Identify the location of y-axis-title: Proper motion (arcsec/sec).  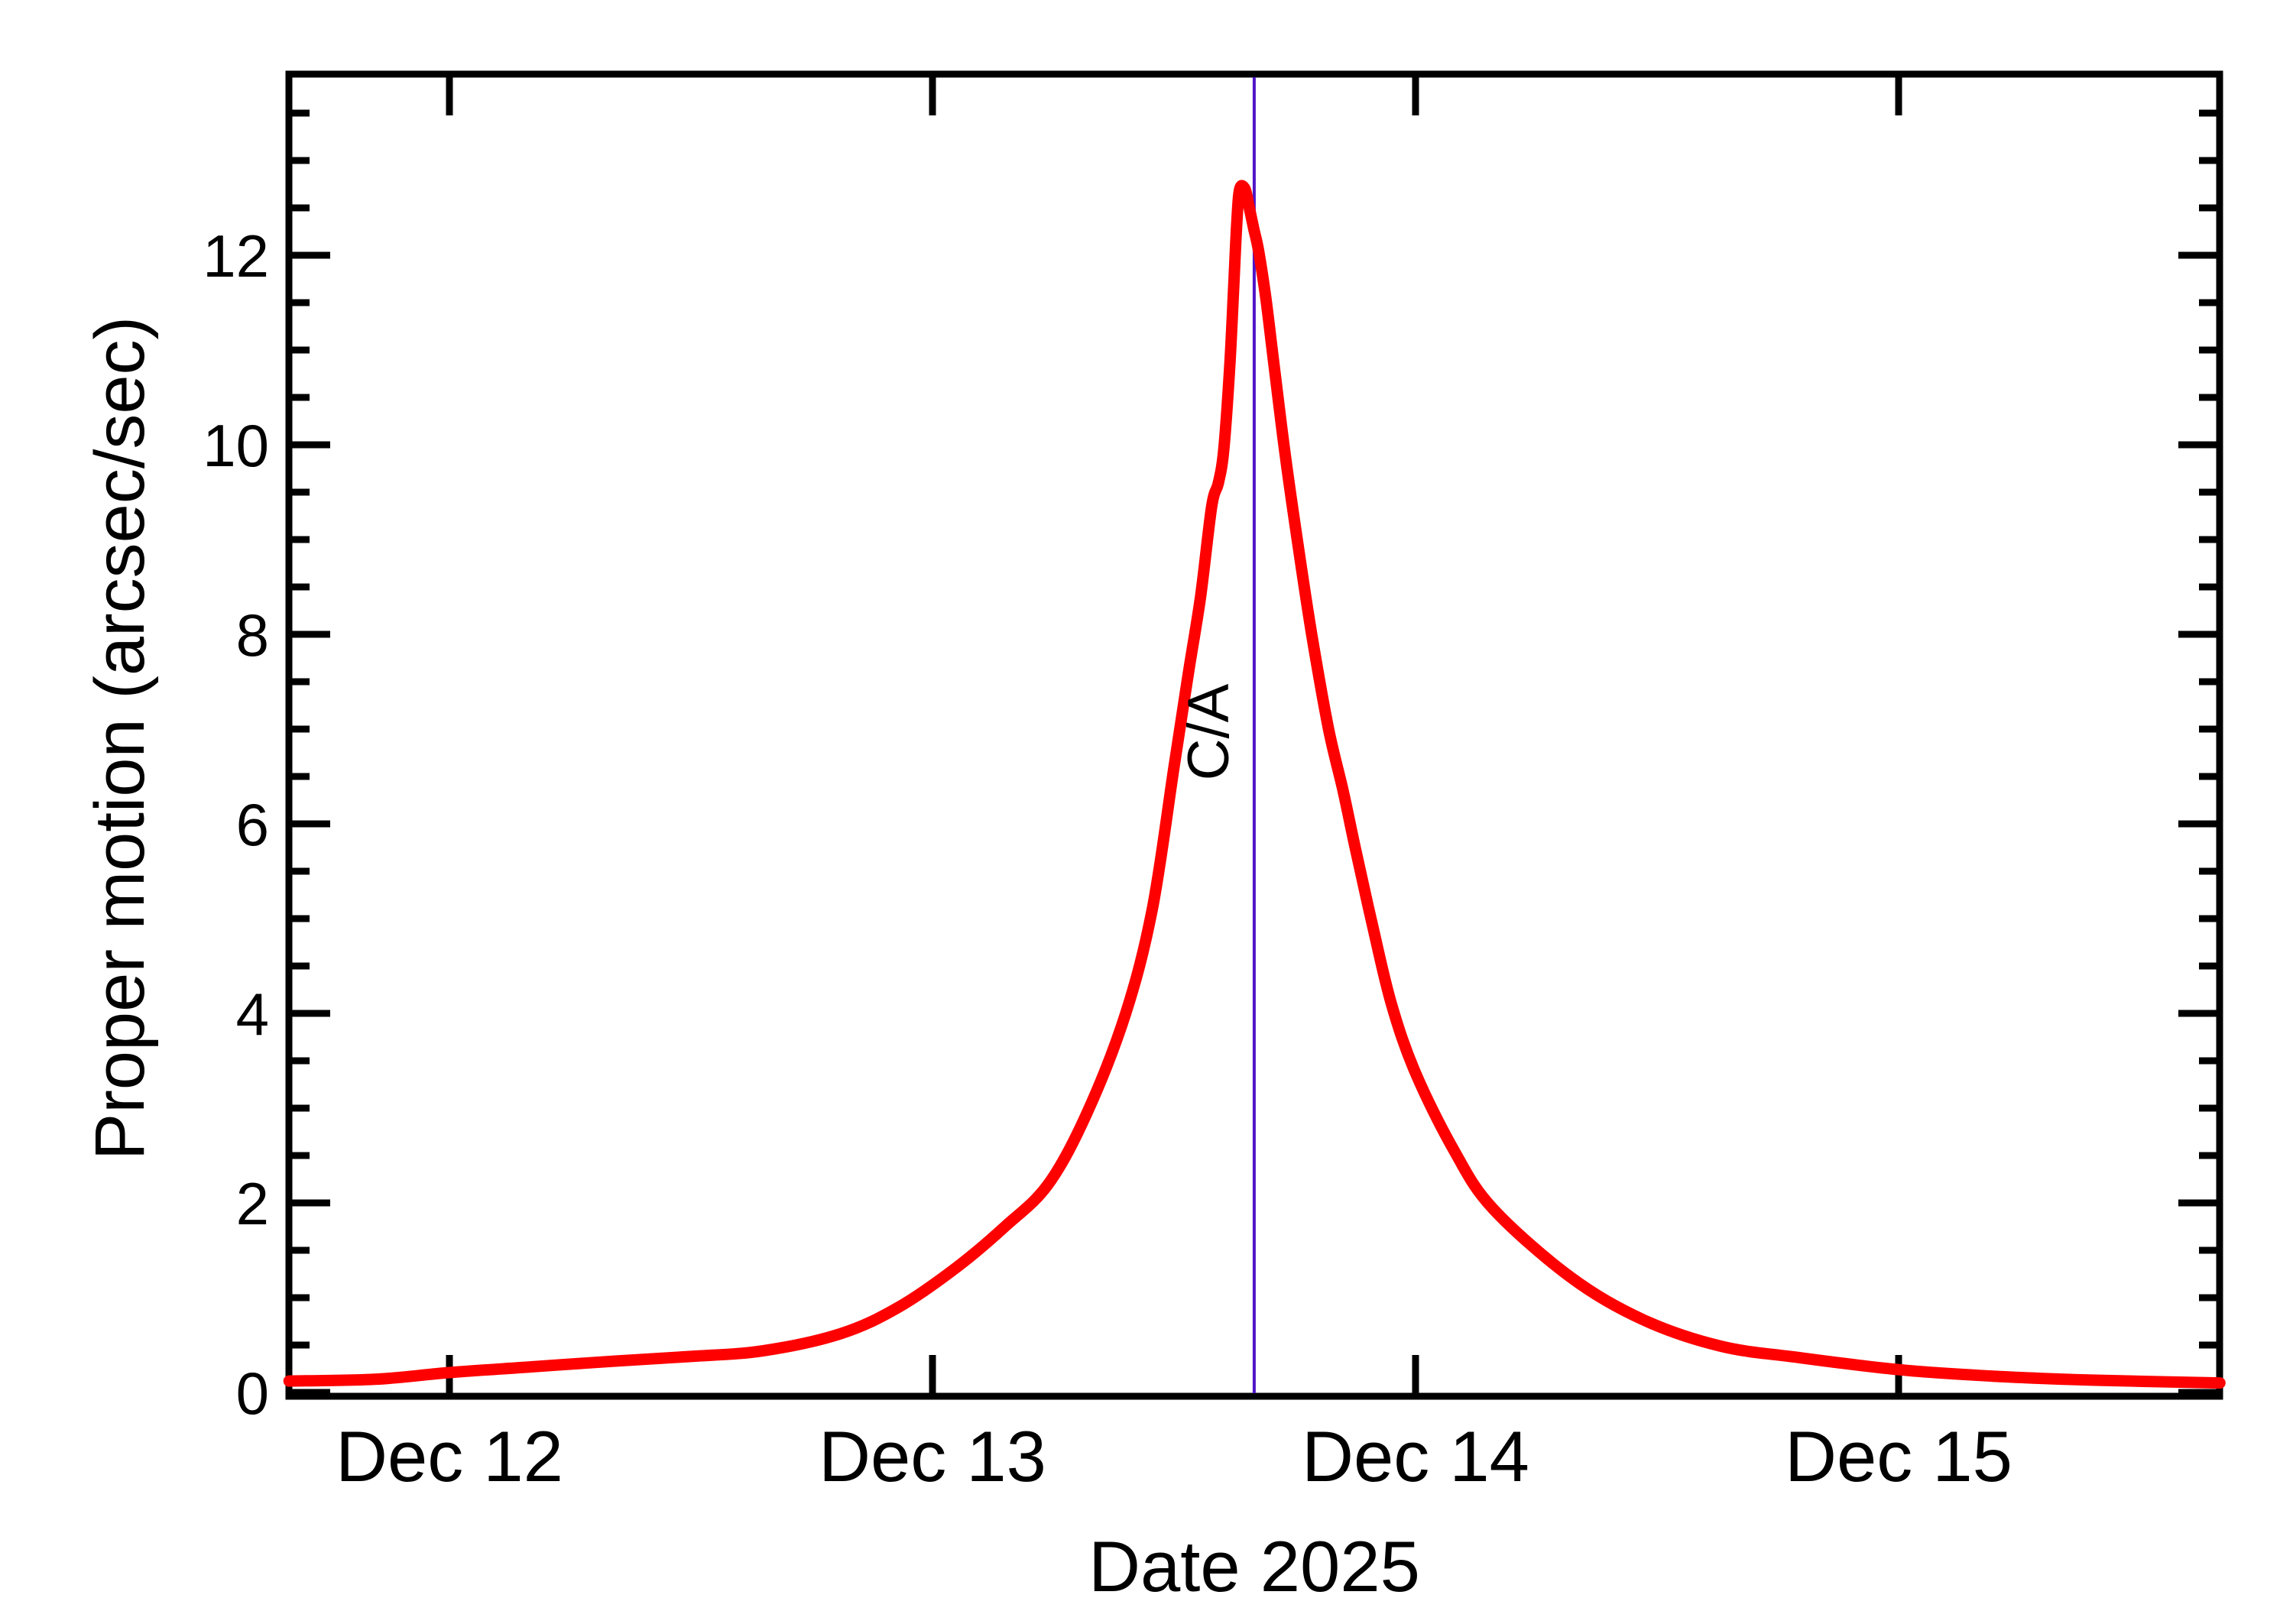
(120, 738).